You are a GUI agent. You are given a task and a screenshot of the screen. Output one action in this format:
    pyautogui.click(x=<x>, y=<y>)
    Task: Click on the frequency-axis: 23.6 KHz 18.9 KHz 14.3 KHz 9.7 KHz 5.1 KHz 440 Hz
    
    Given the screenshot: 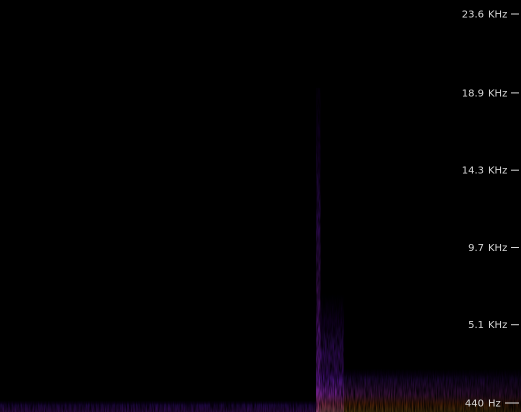 What is the action you would take?
    pyautogui.click(x=490, y=210)
    